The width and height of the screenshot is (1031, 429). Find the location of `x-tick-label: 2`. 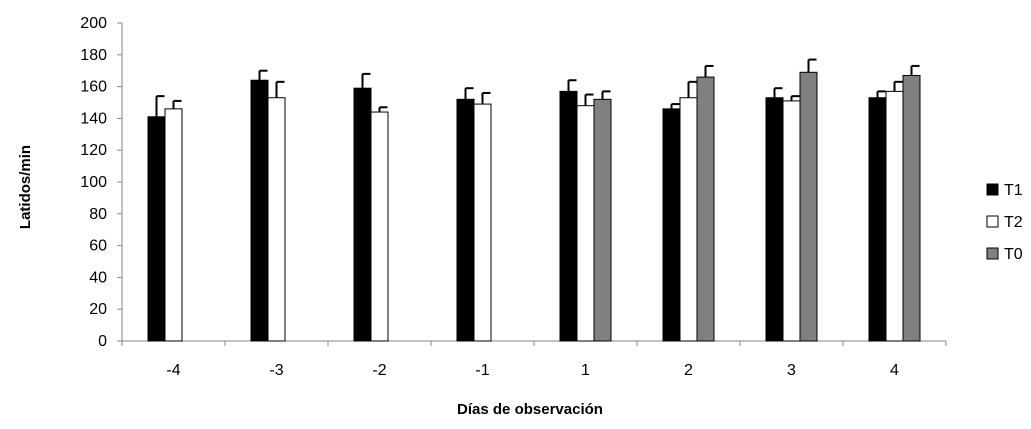

x-tick-label: 2 is located at coordinates (688, 370).